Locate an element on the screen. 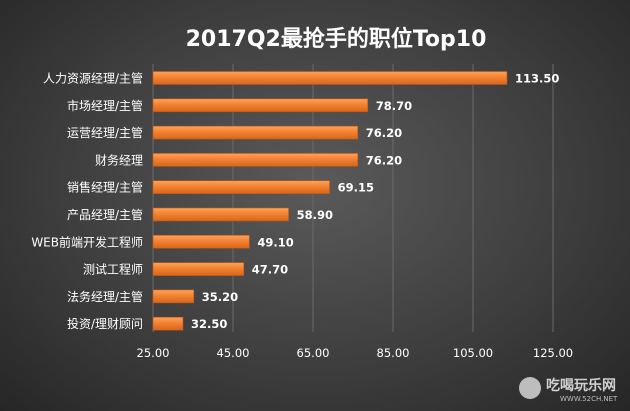 The image size is (630, 411). category-label: 产品经理/主管 is located at coordinates (105, 214).